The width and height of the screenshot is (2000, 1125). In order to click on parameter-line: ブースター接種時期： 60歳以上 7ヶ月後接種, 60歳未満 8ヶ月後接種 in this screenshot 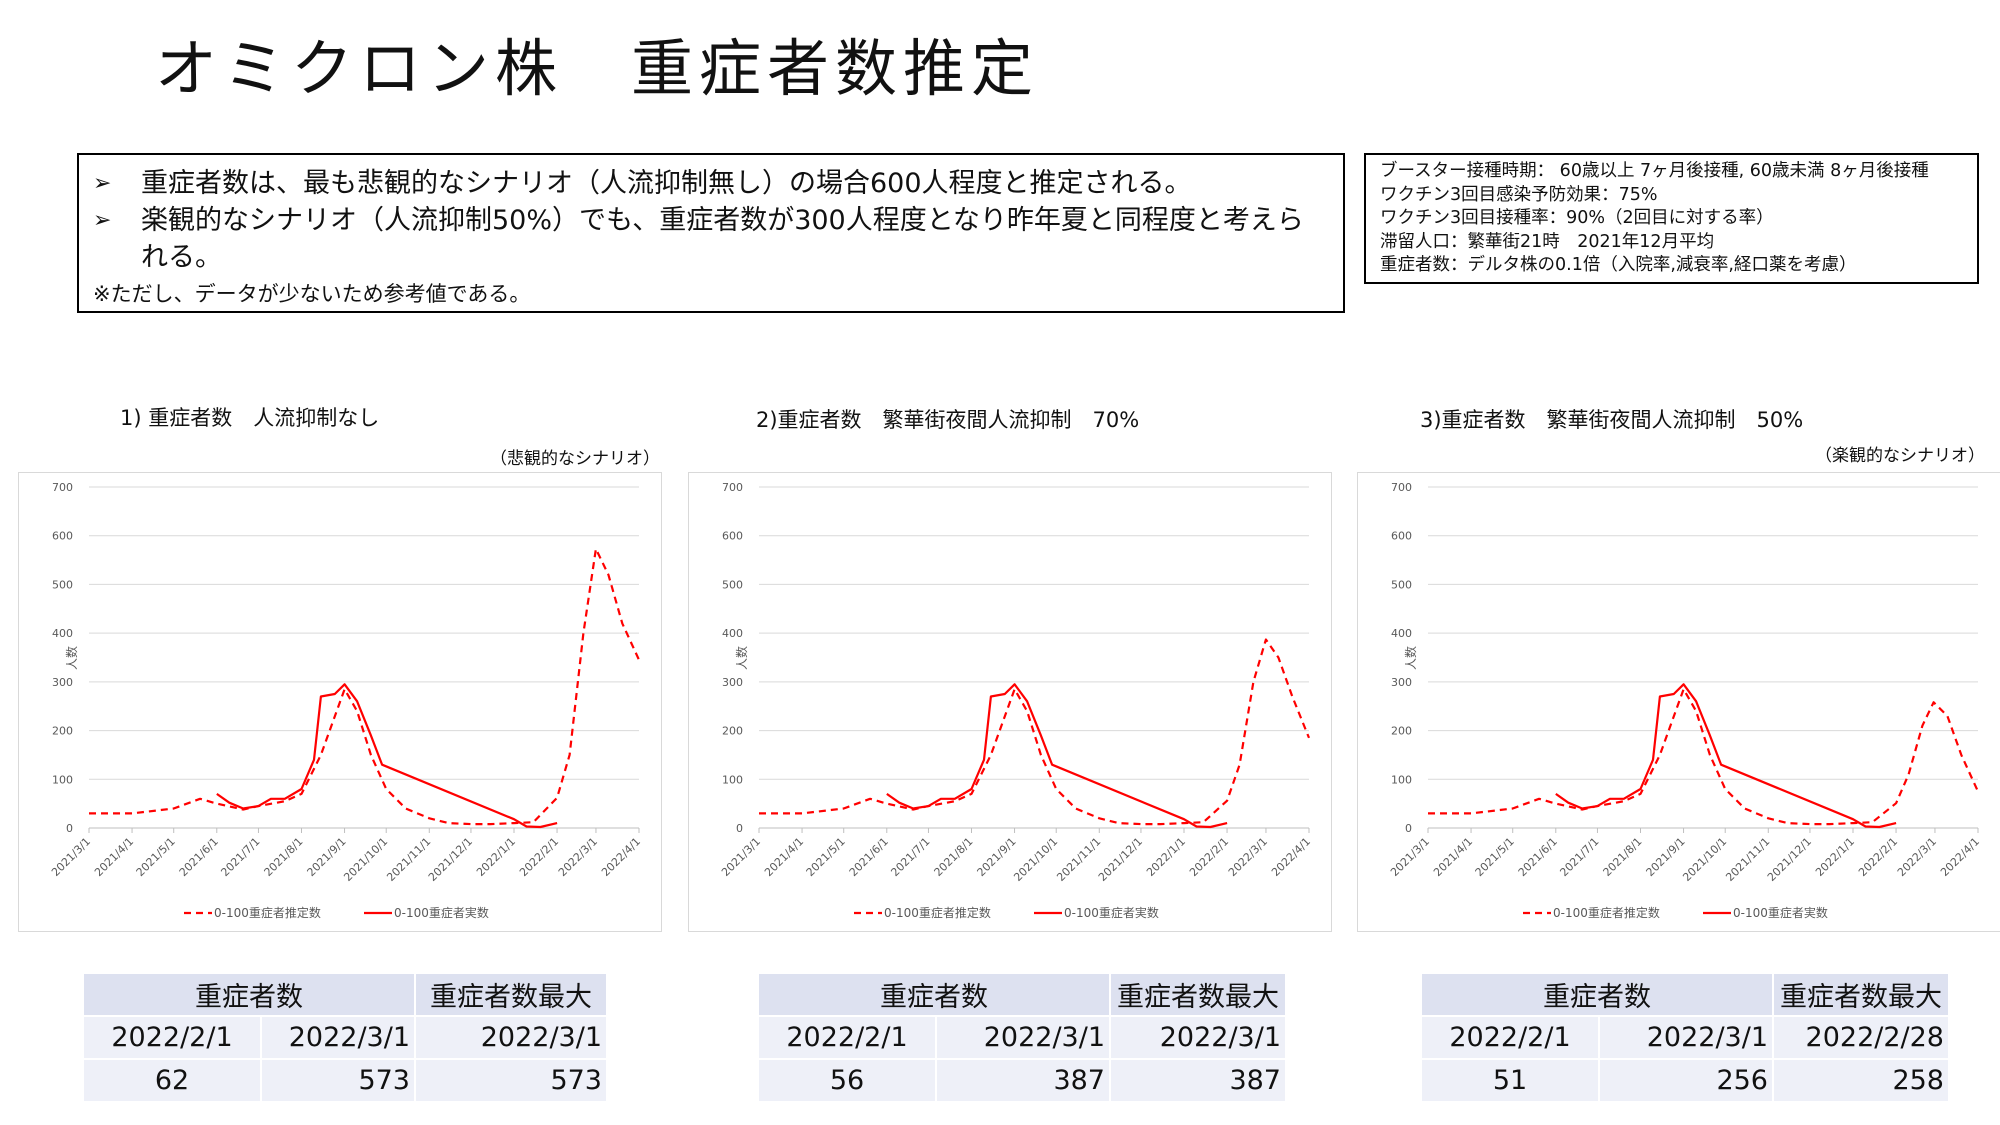, I will do `click(1654, 171)`.